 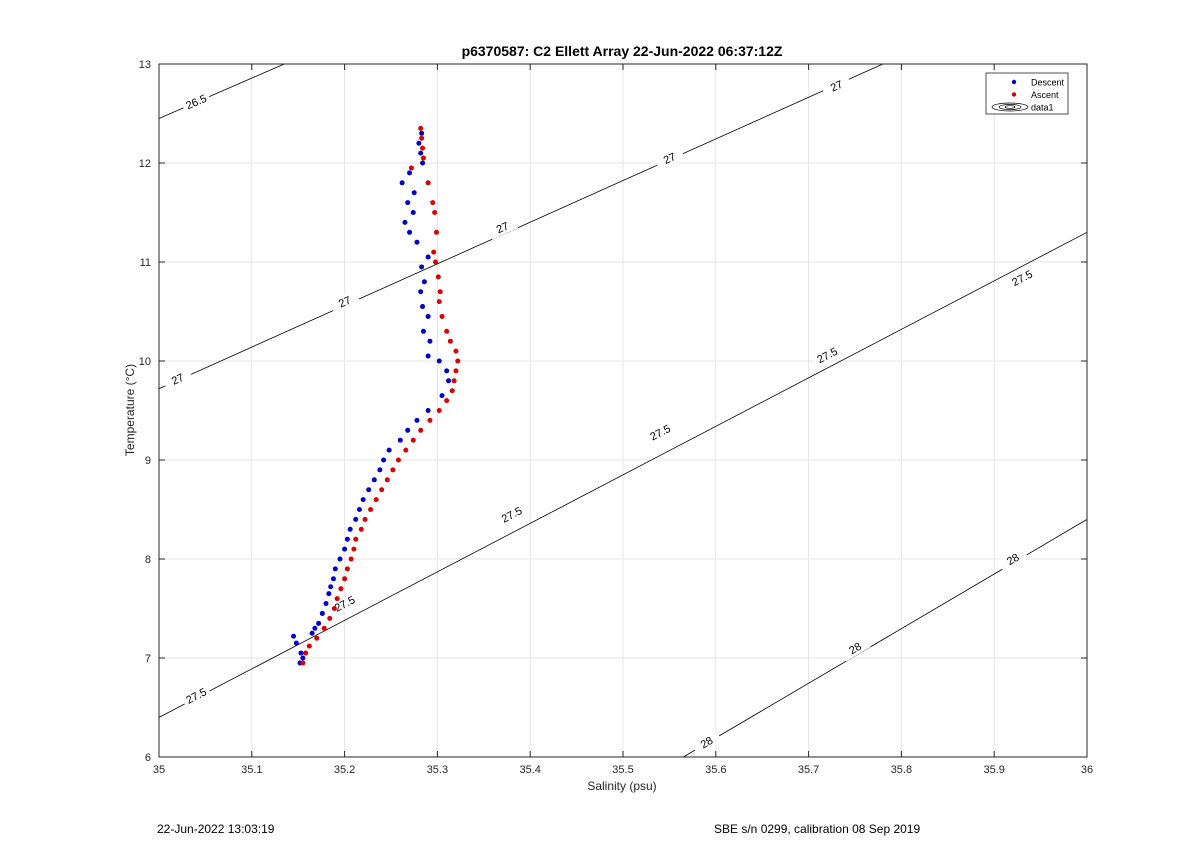 I want to click on data-points, so click(x=376, y=395).